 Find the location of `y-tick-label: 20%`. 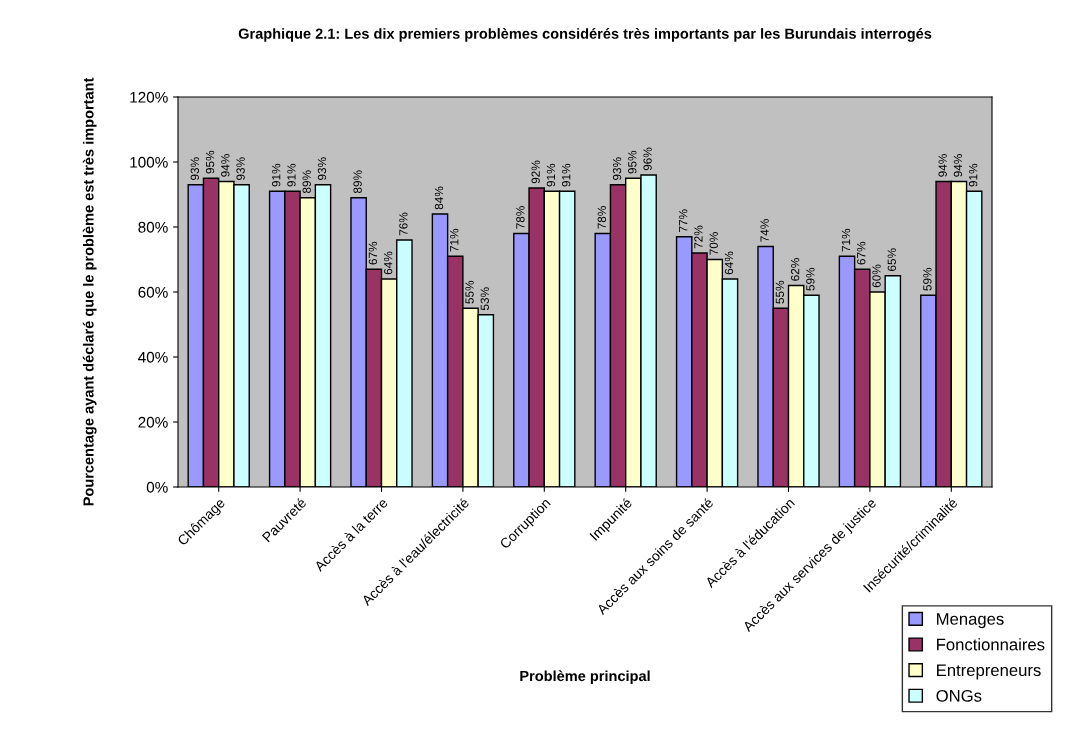

y-tick-label: 20% is located at coordinates (153, 422).